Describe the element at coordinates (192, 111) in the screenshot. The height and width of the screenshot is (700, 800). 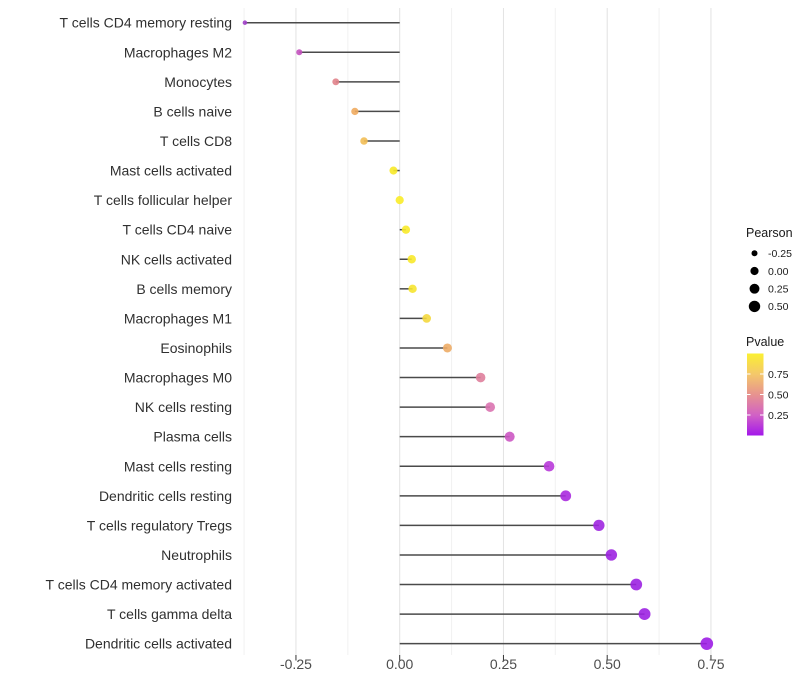
I see `y-axis-label: B cells naive` at that location.